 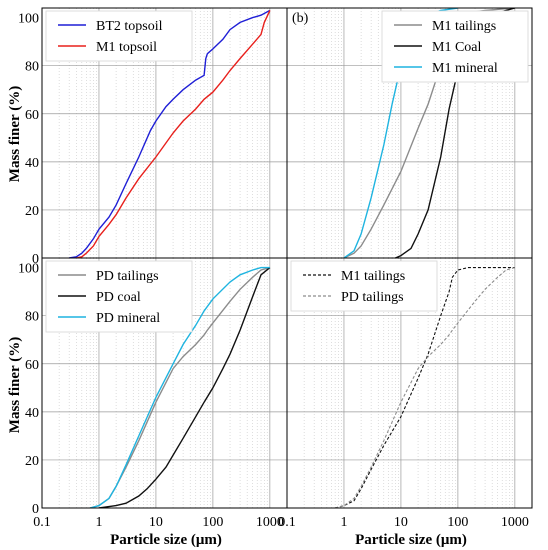 What do you see at coordinates (300, 18) in the screenshot?
I see `panel-label: (b)` at bounding box center [300, 18].